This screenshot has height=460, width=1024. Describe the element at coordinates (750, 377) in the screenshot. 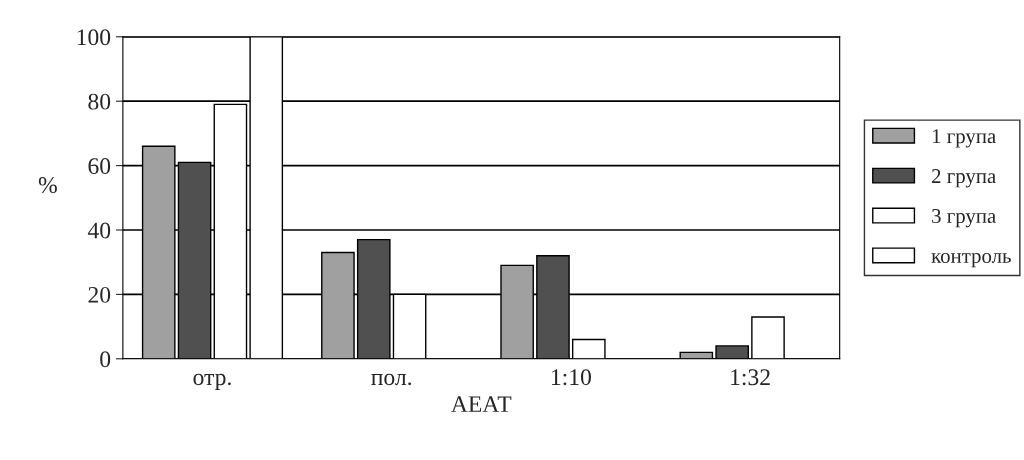

I see `x-tick-label: 1:32` at that location.